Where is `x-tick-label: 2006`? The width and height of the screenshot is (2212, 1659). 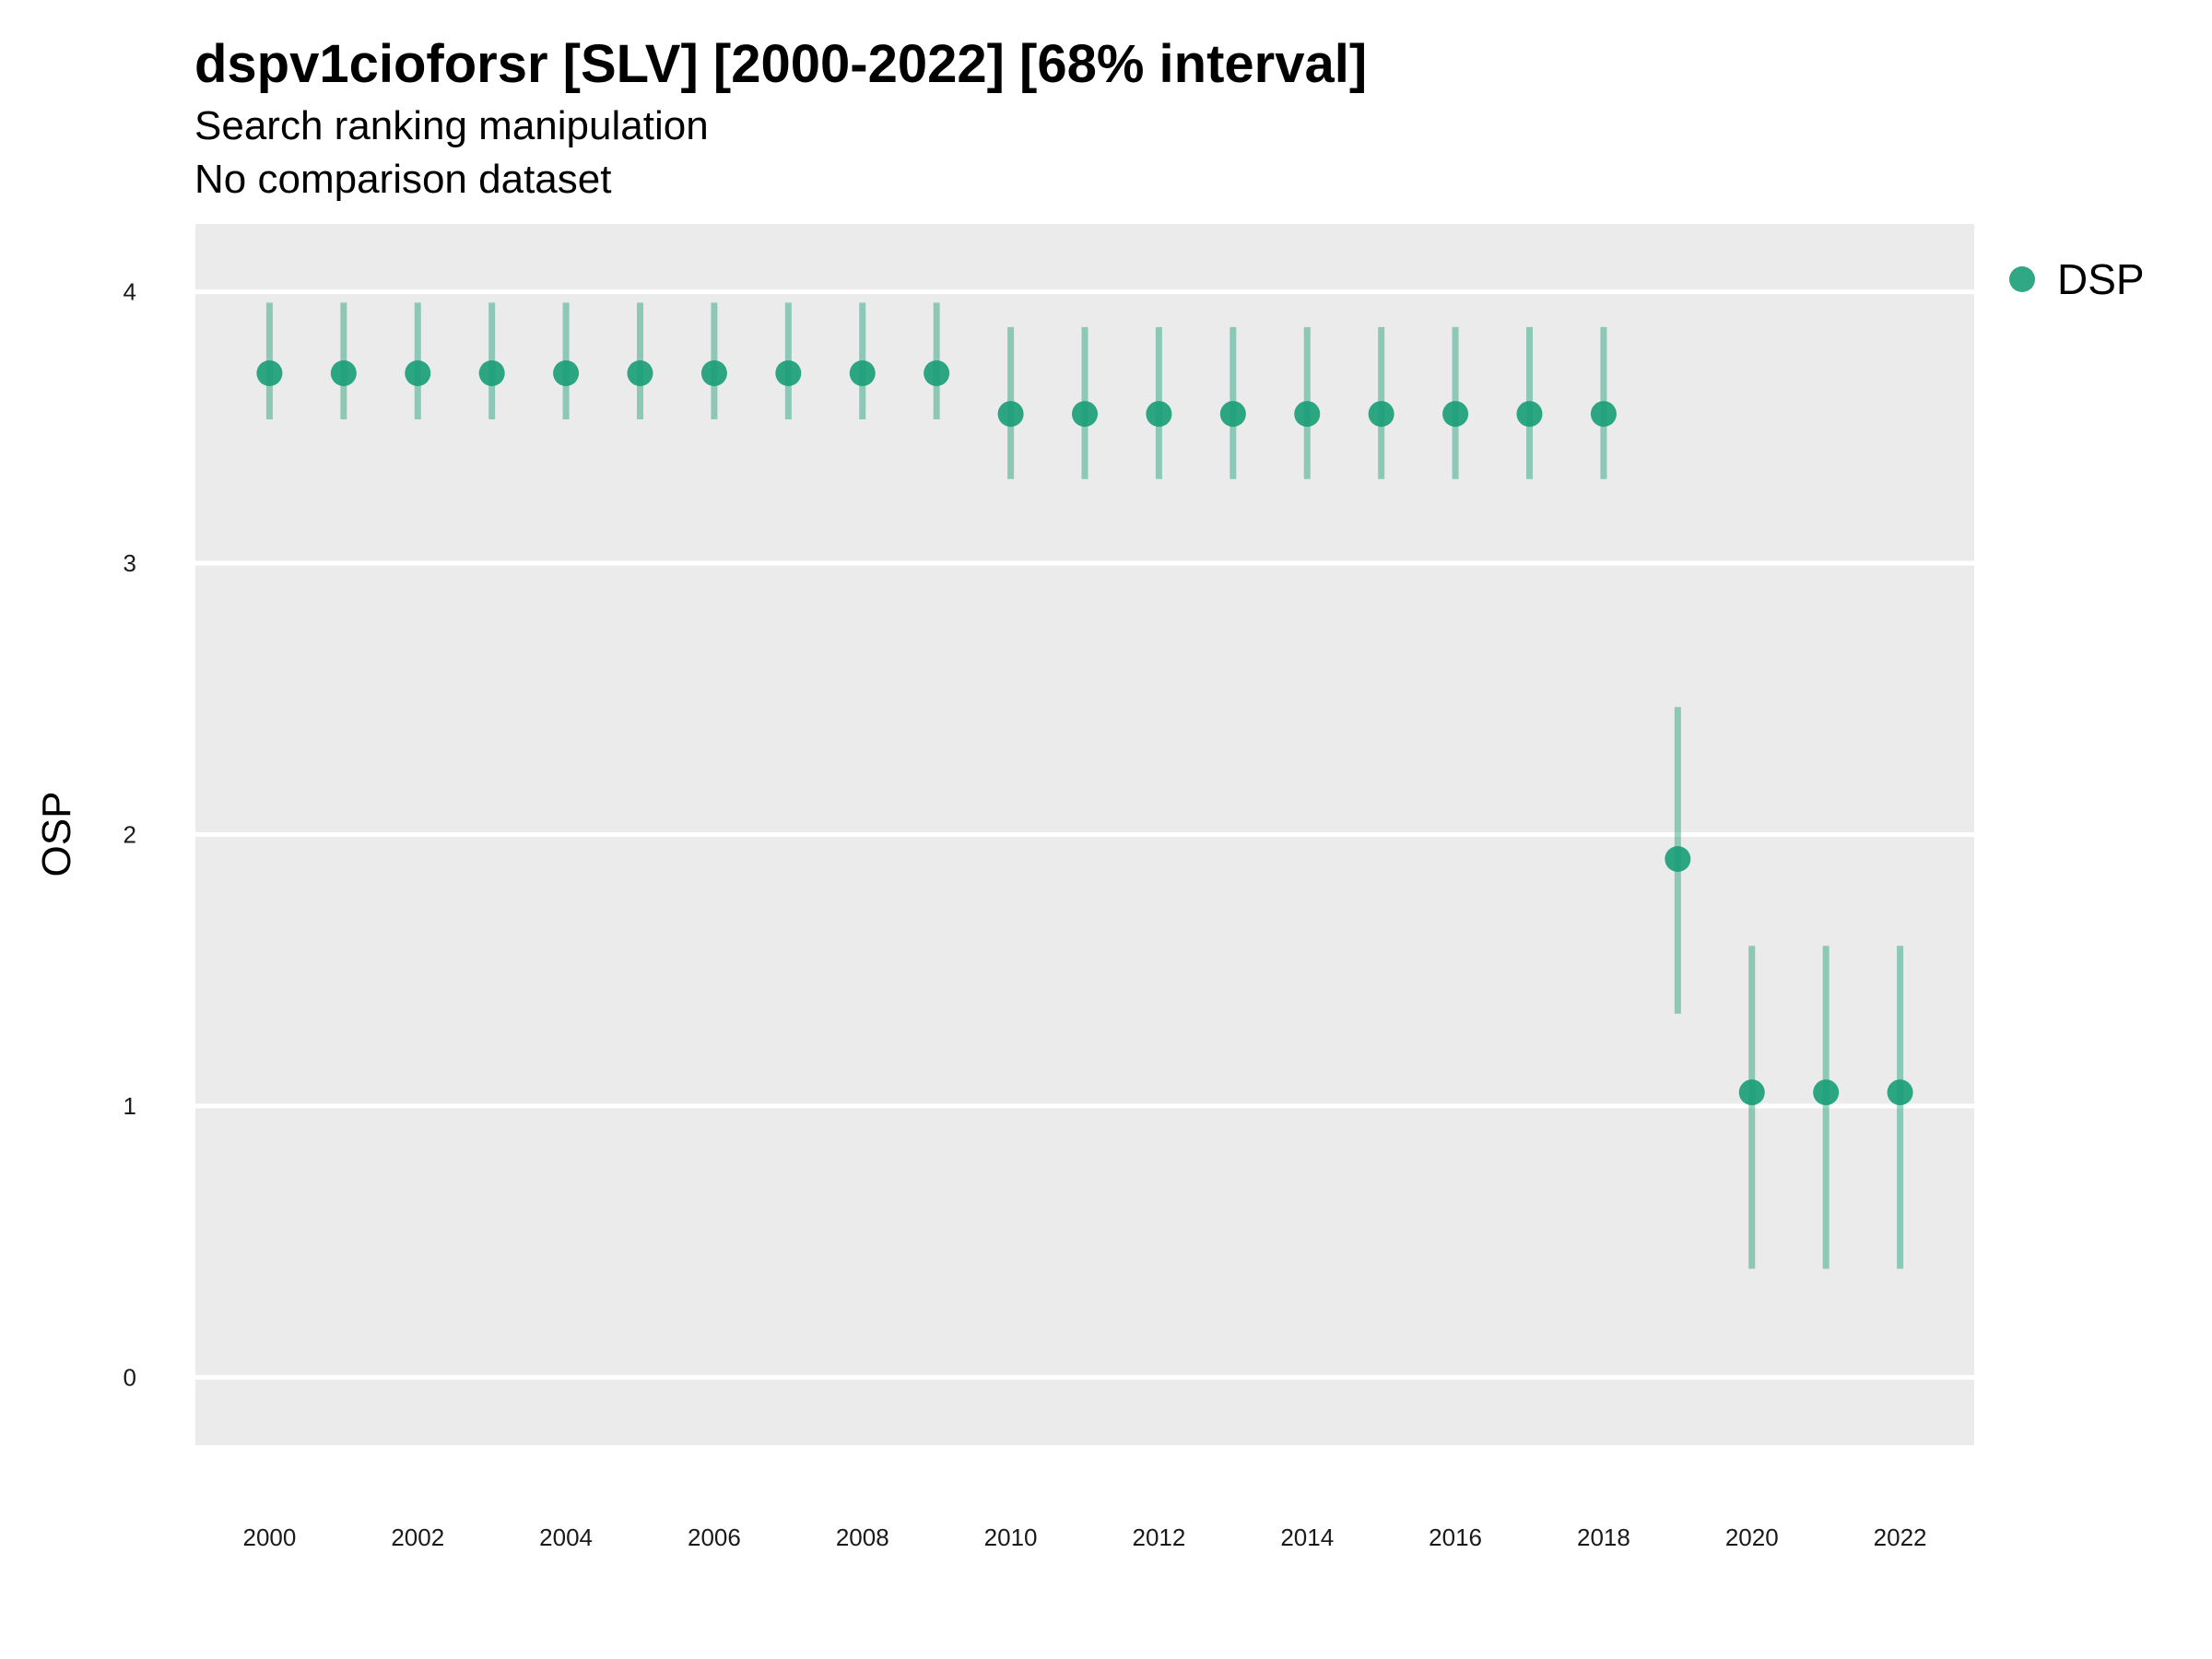 x-tick-label: 2006 is located at coordinates (714, 1537).